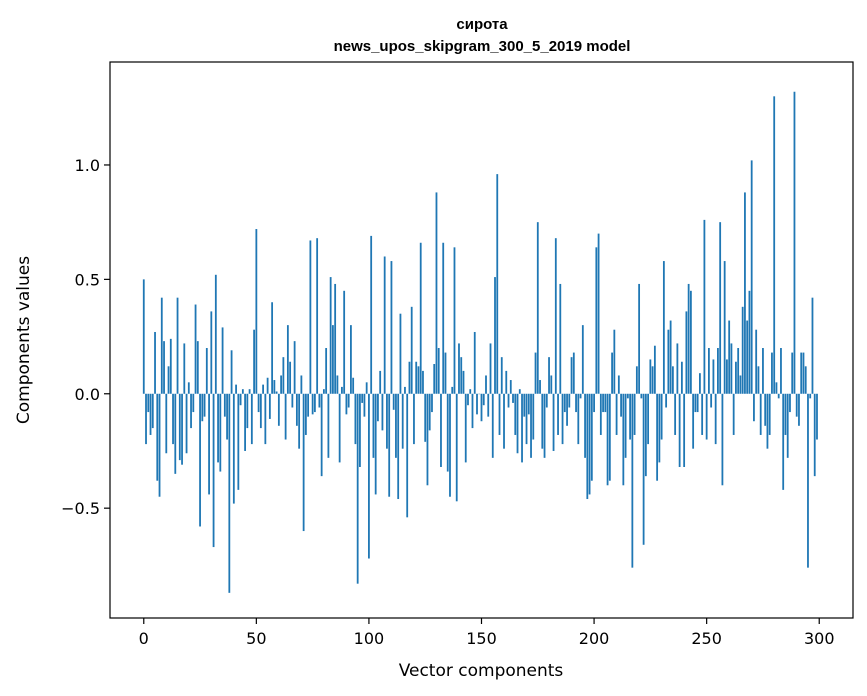  Describe the element at coordinates (481, 671) in the screenshot. I see `x-axis-label: Vector components` at that location.